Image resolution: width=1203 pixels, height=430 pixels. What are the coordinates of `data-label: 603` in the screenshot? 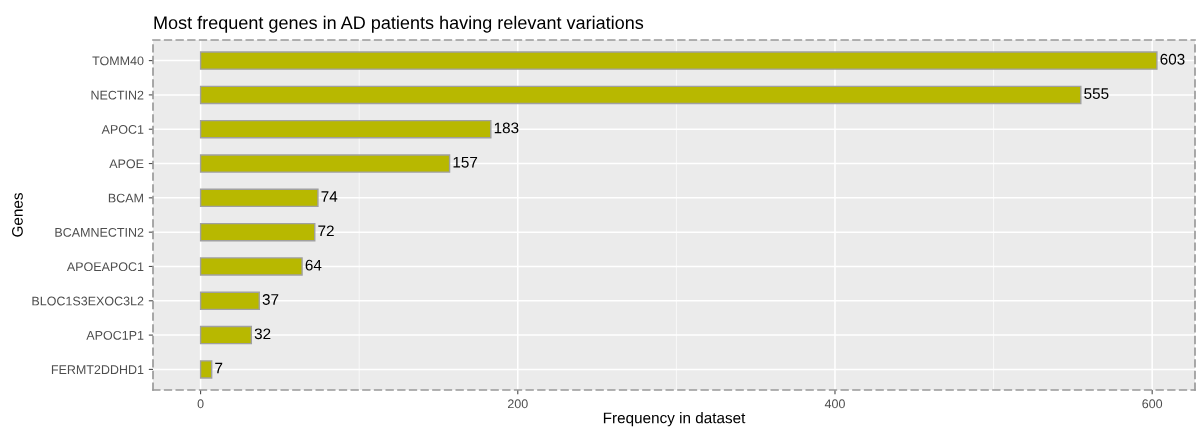 It's located at (1172, 59).